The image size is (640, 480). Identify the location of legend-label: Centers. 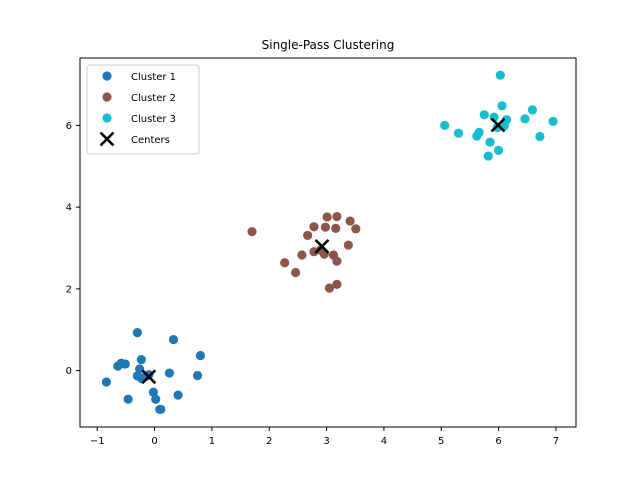
(150, 140).